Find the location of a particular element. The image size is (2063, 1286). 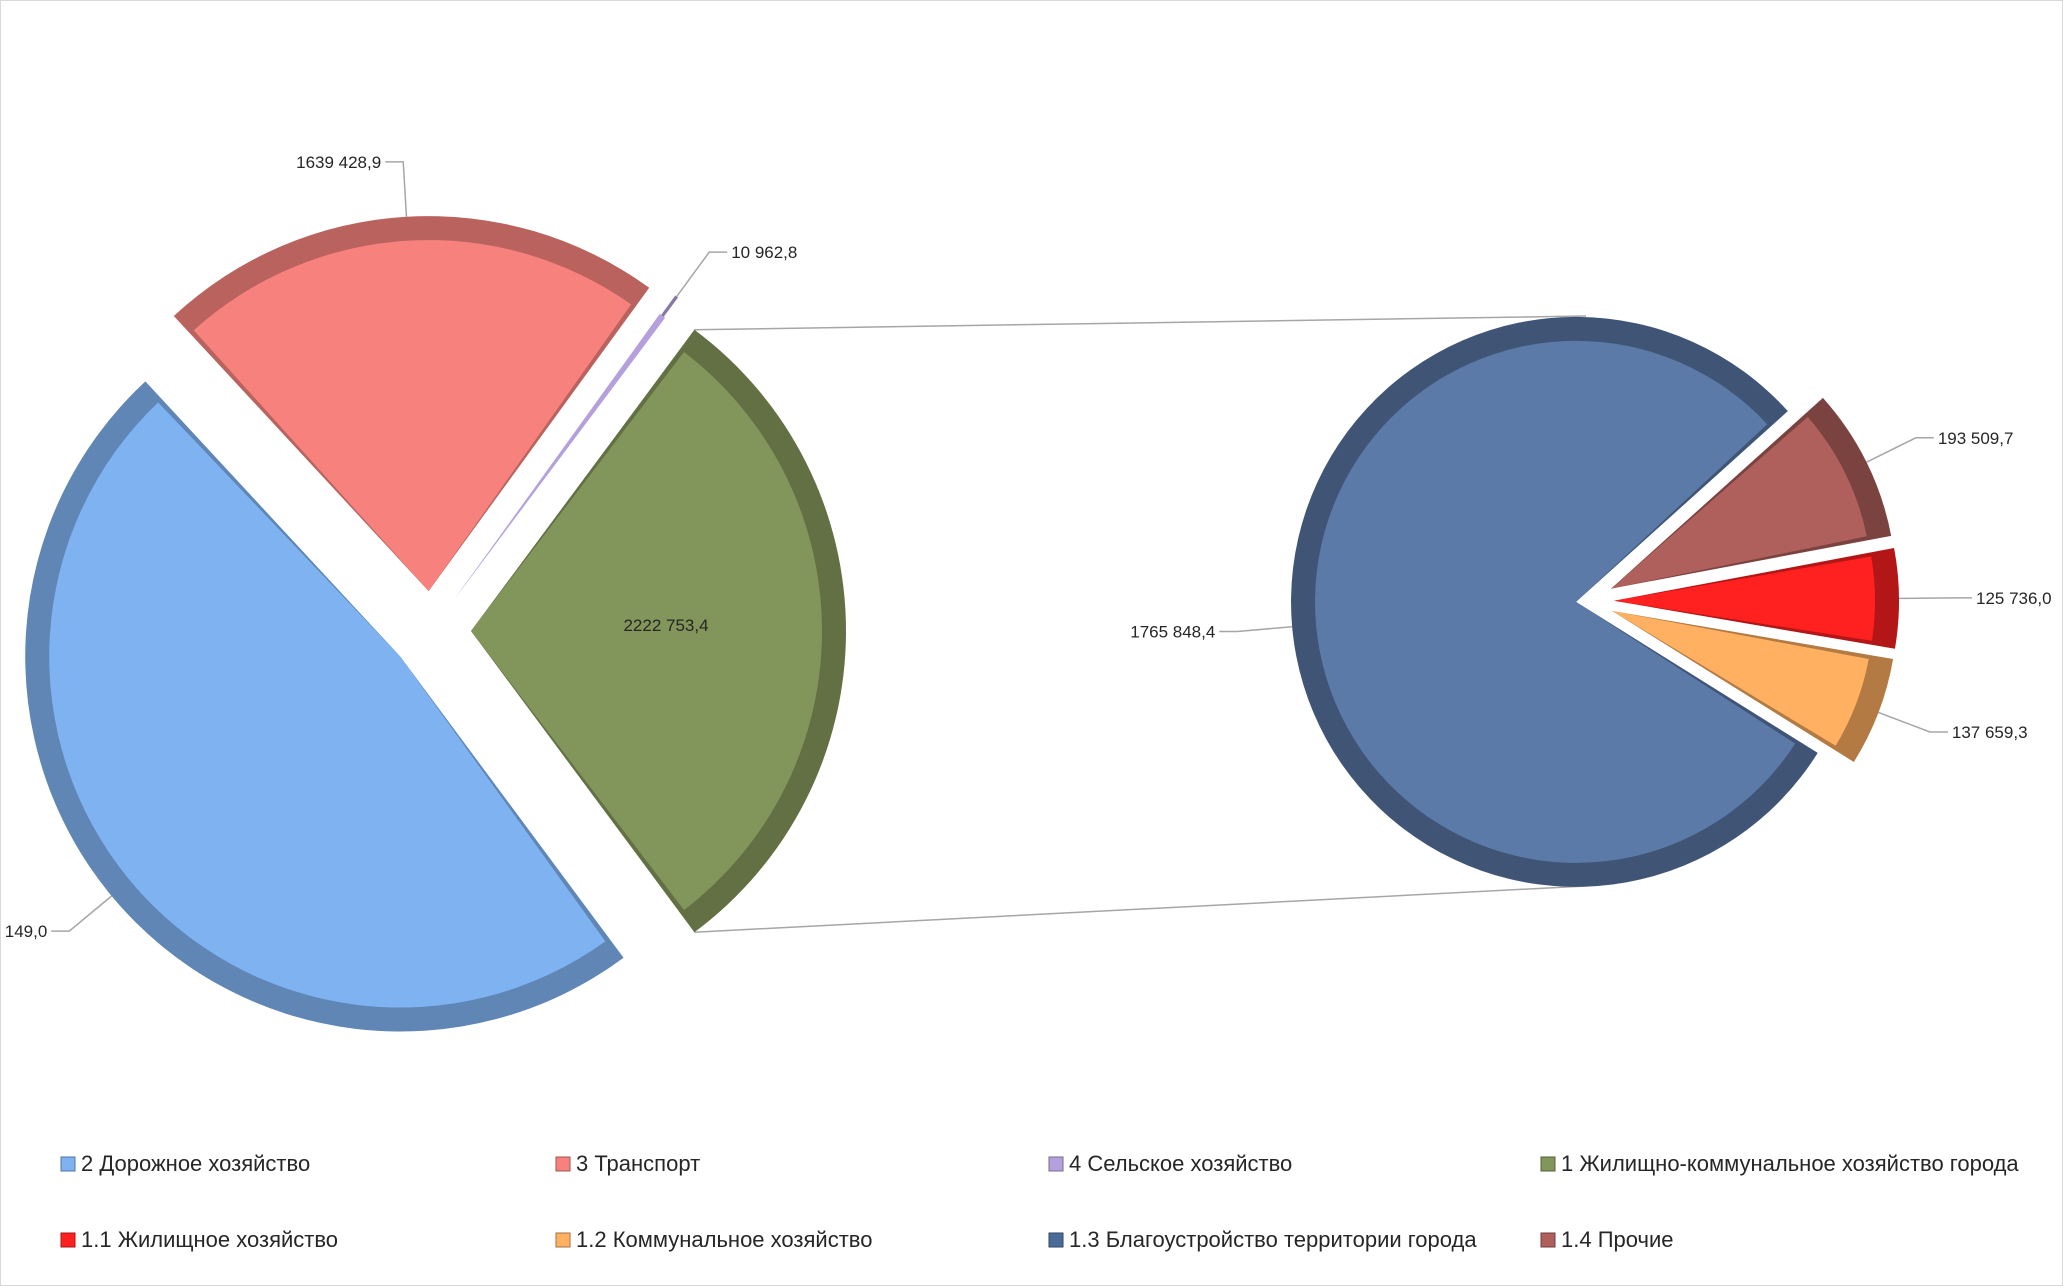

legend-item-1-3-благоустройство-территории-города: 1.3 Благоустройство территории города is located at coordinates (1262, 1239).